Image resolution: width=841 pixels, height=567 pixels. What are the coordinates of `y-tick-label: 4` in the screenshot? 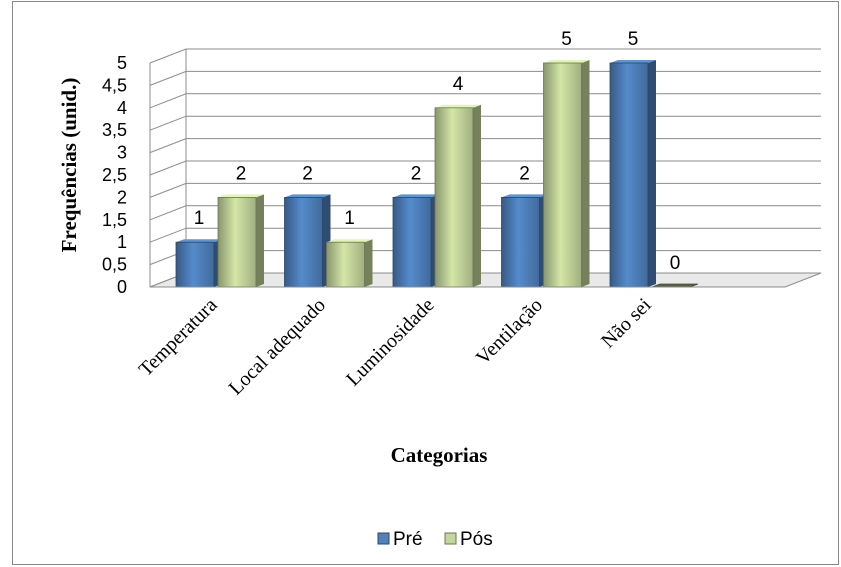 It's located at (122, 108).